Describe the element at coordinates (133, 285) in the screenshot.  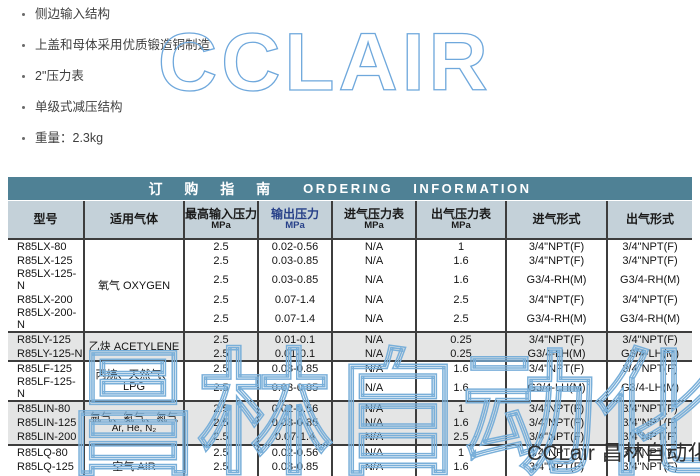
I see `gas-cell: 氧气 OXYGEN` at that location.